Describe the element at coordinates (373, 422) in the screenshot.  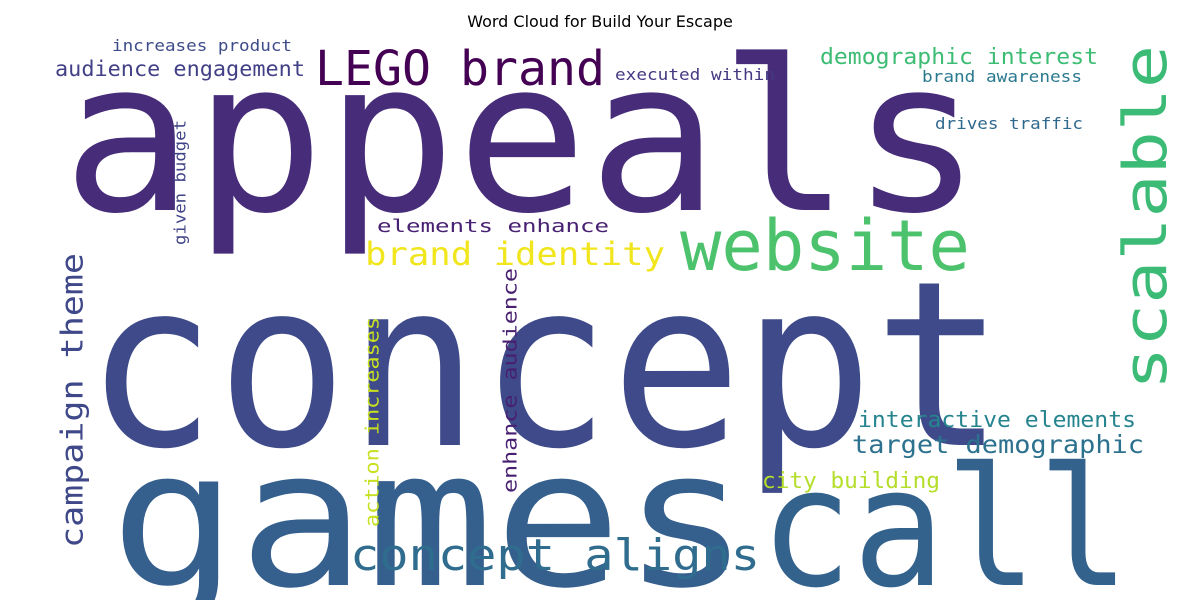
I see `word-action-increases: action increases` at that location.